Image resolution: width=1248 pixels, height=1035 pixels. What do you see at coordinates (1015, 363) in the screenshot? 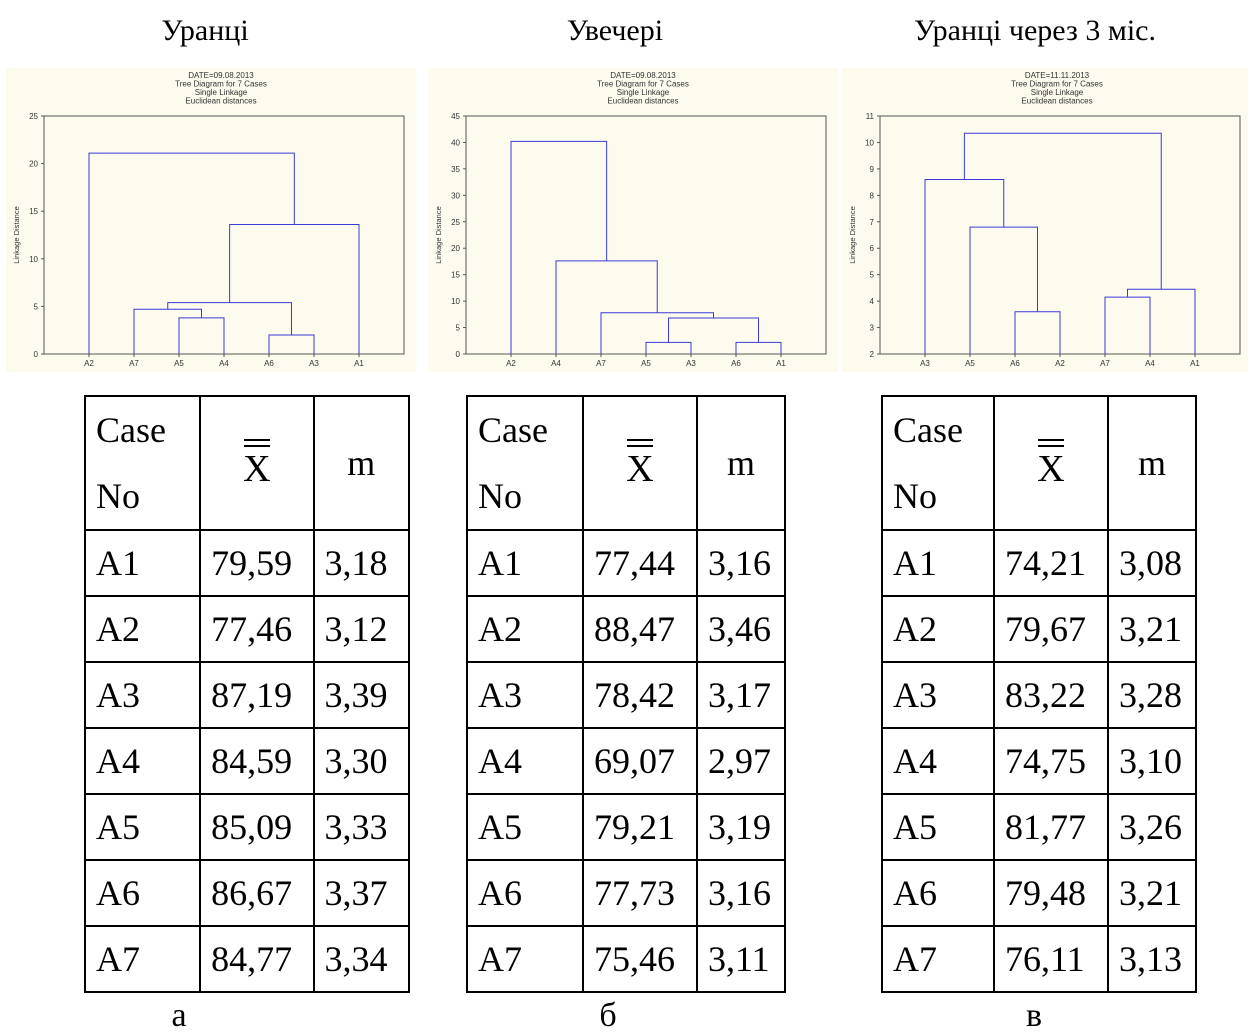
I see `leaf-label: A6` at bounding box center [1015, 363].